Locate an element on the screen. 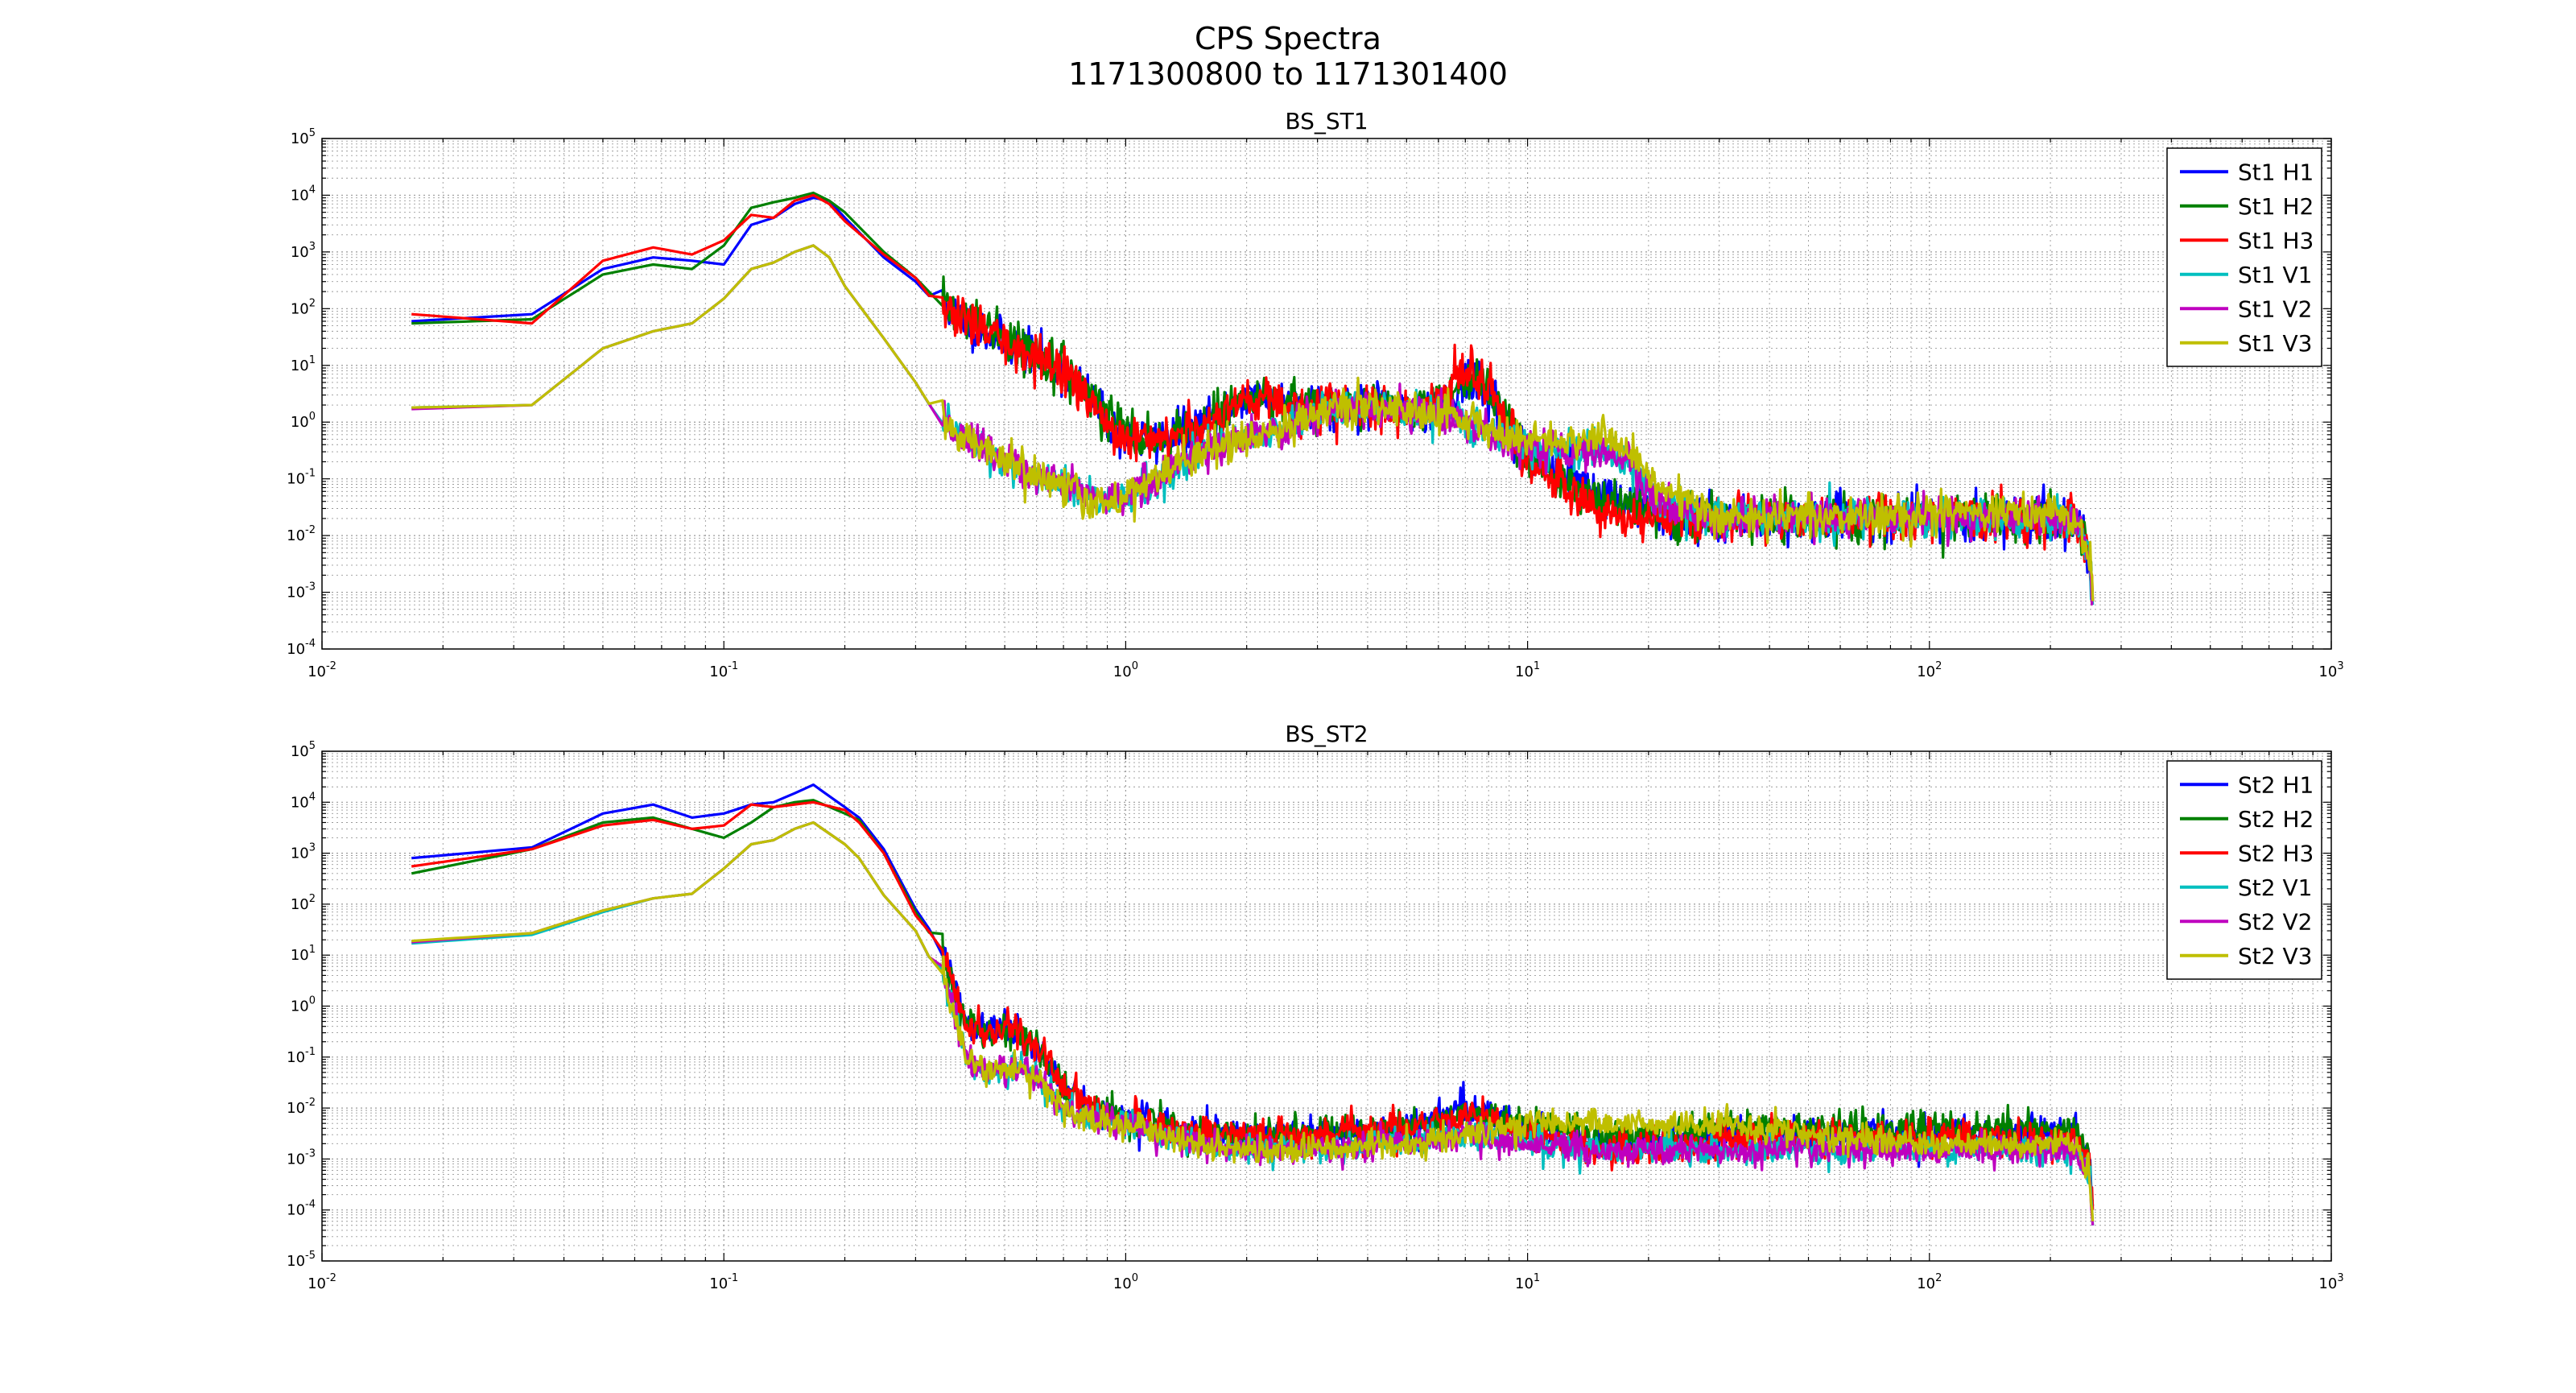 This screenshot has height=1393, width=2576. legend-label: St2 V2 is located at coordinates (2275, 922).